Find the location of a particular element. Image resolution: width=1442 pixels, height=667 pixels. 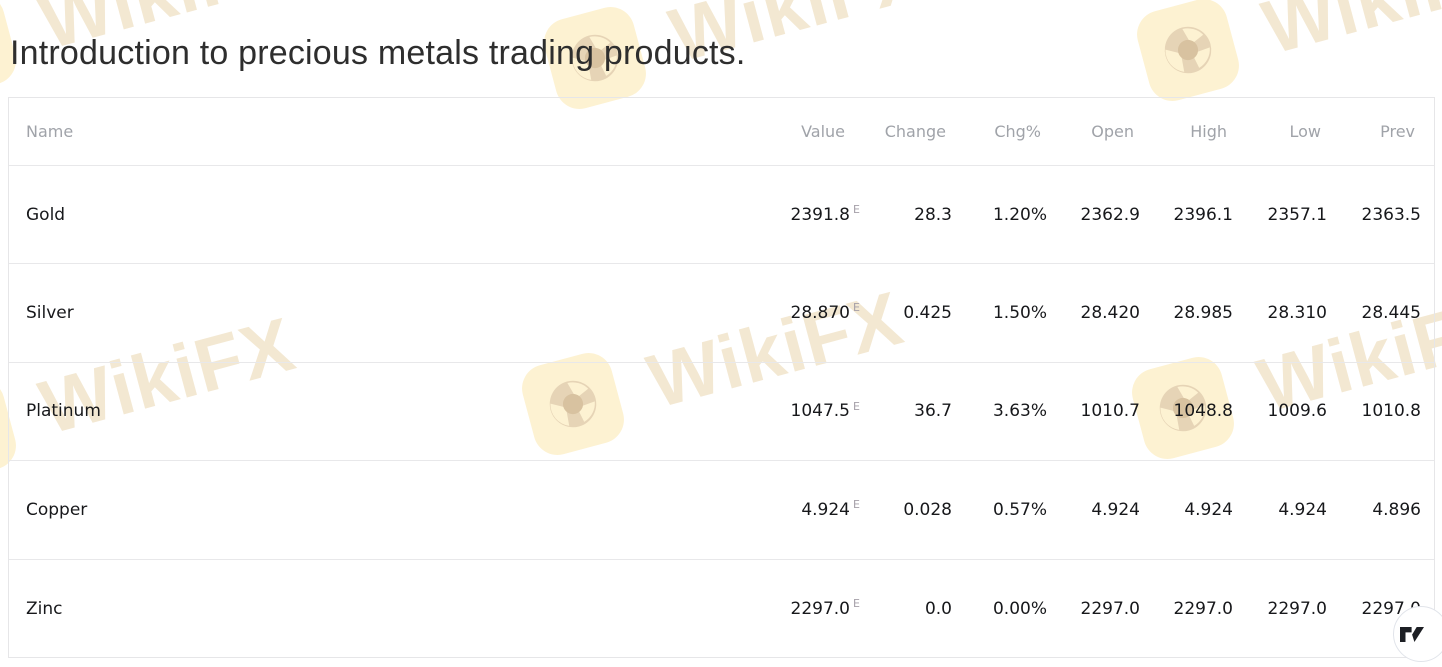

cell-value: 1047.5 E is located at coordinates (825, 410).